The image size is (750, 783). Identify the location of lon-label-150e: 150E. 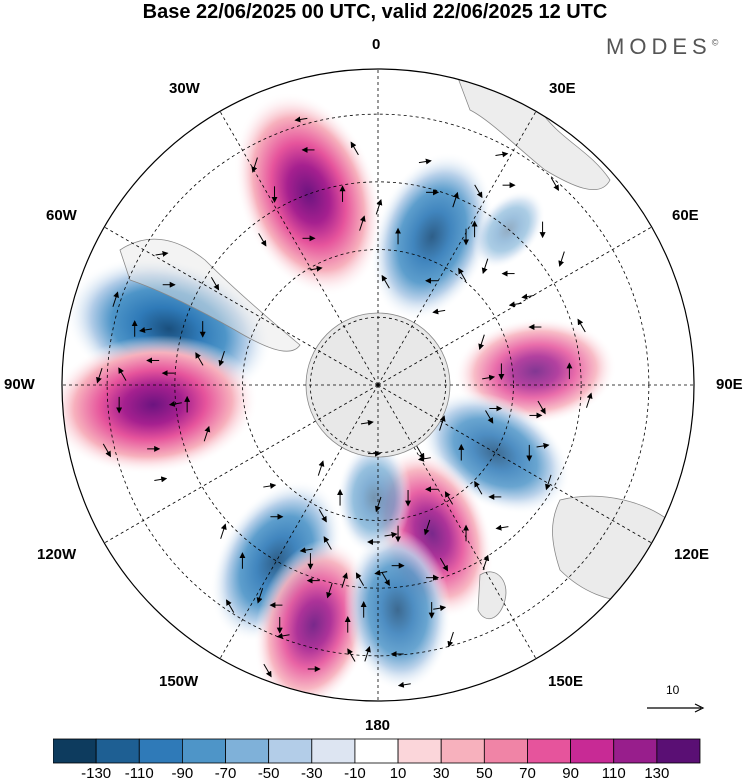
(566, 681).